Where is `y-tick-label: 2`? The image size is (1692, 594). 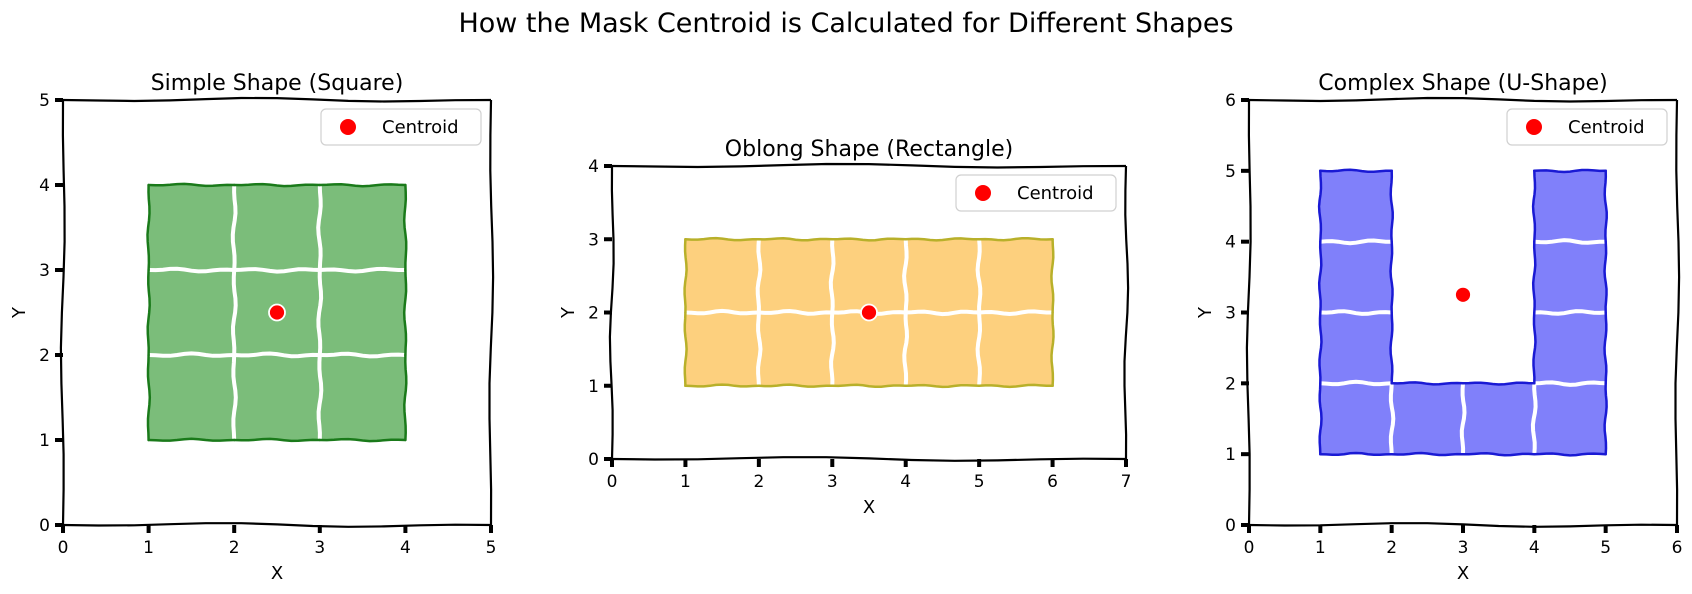
y-tick-label: 2 is located at coordinates (44, 356).